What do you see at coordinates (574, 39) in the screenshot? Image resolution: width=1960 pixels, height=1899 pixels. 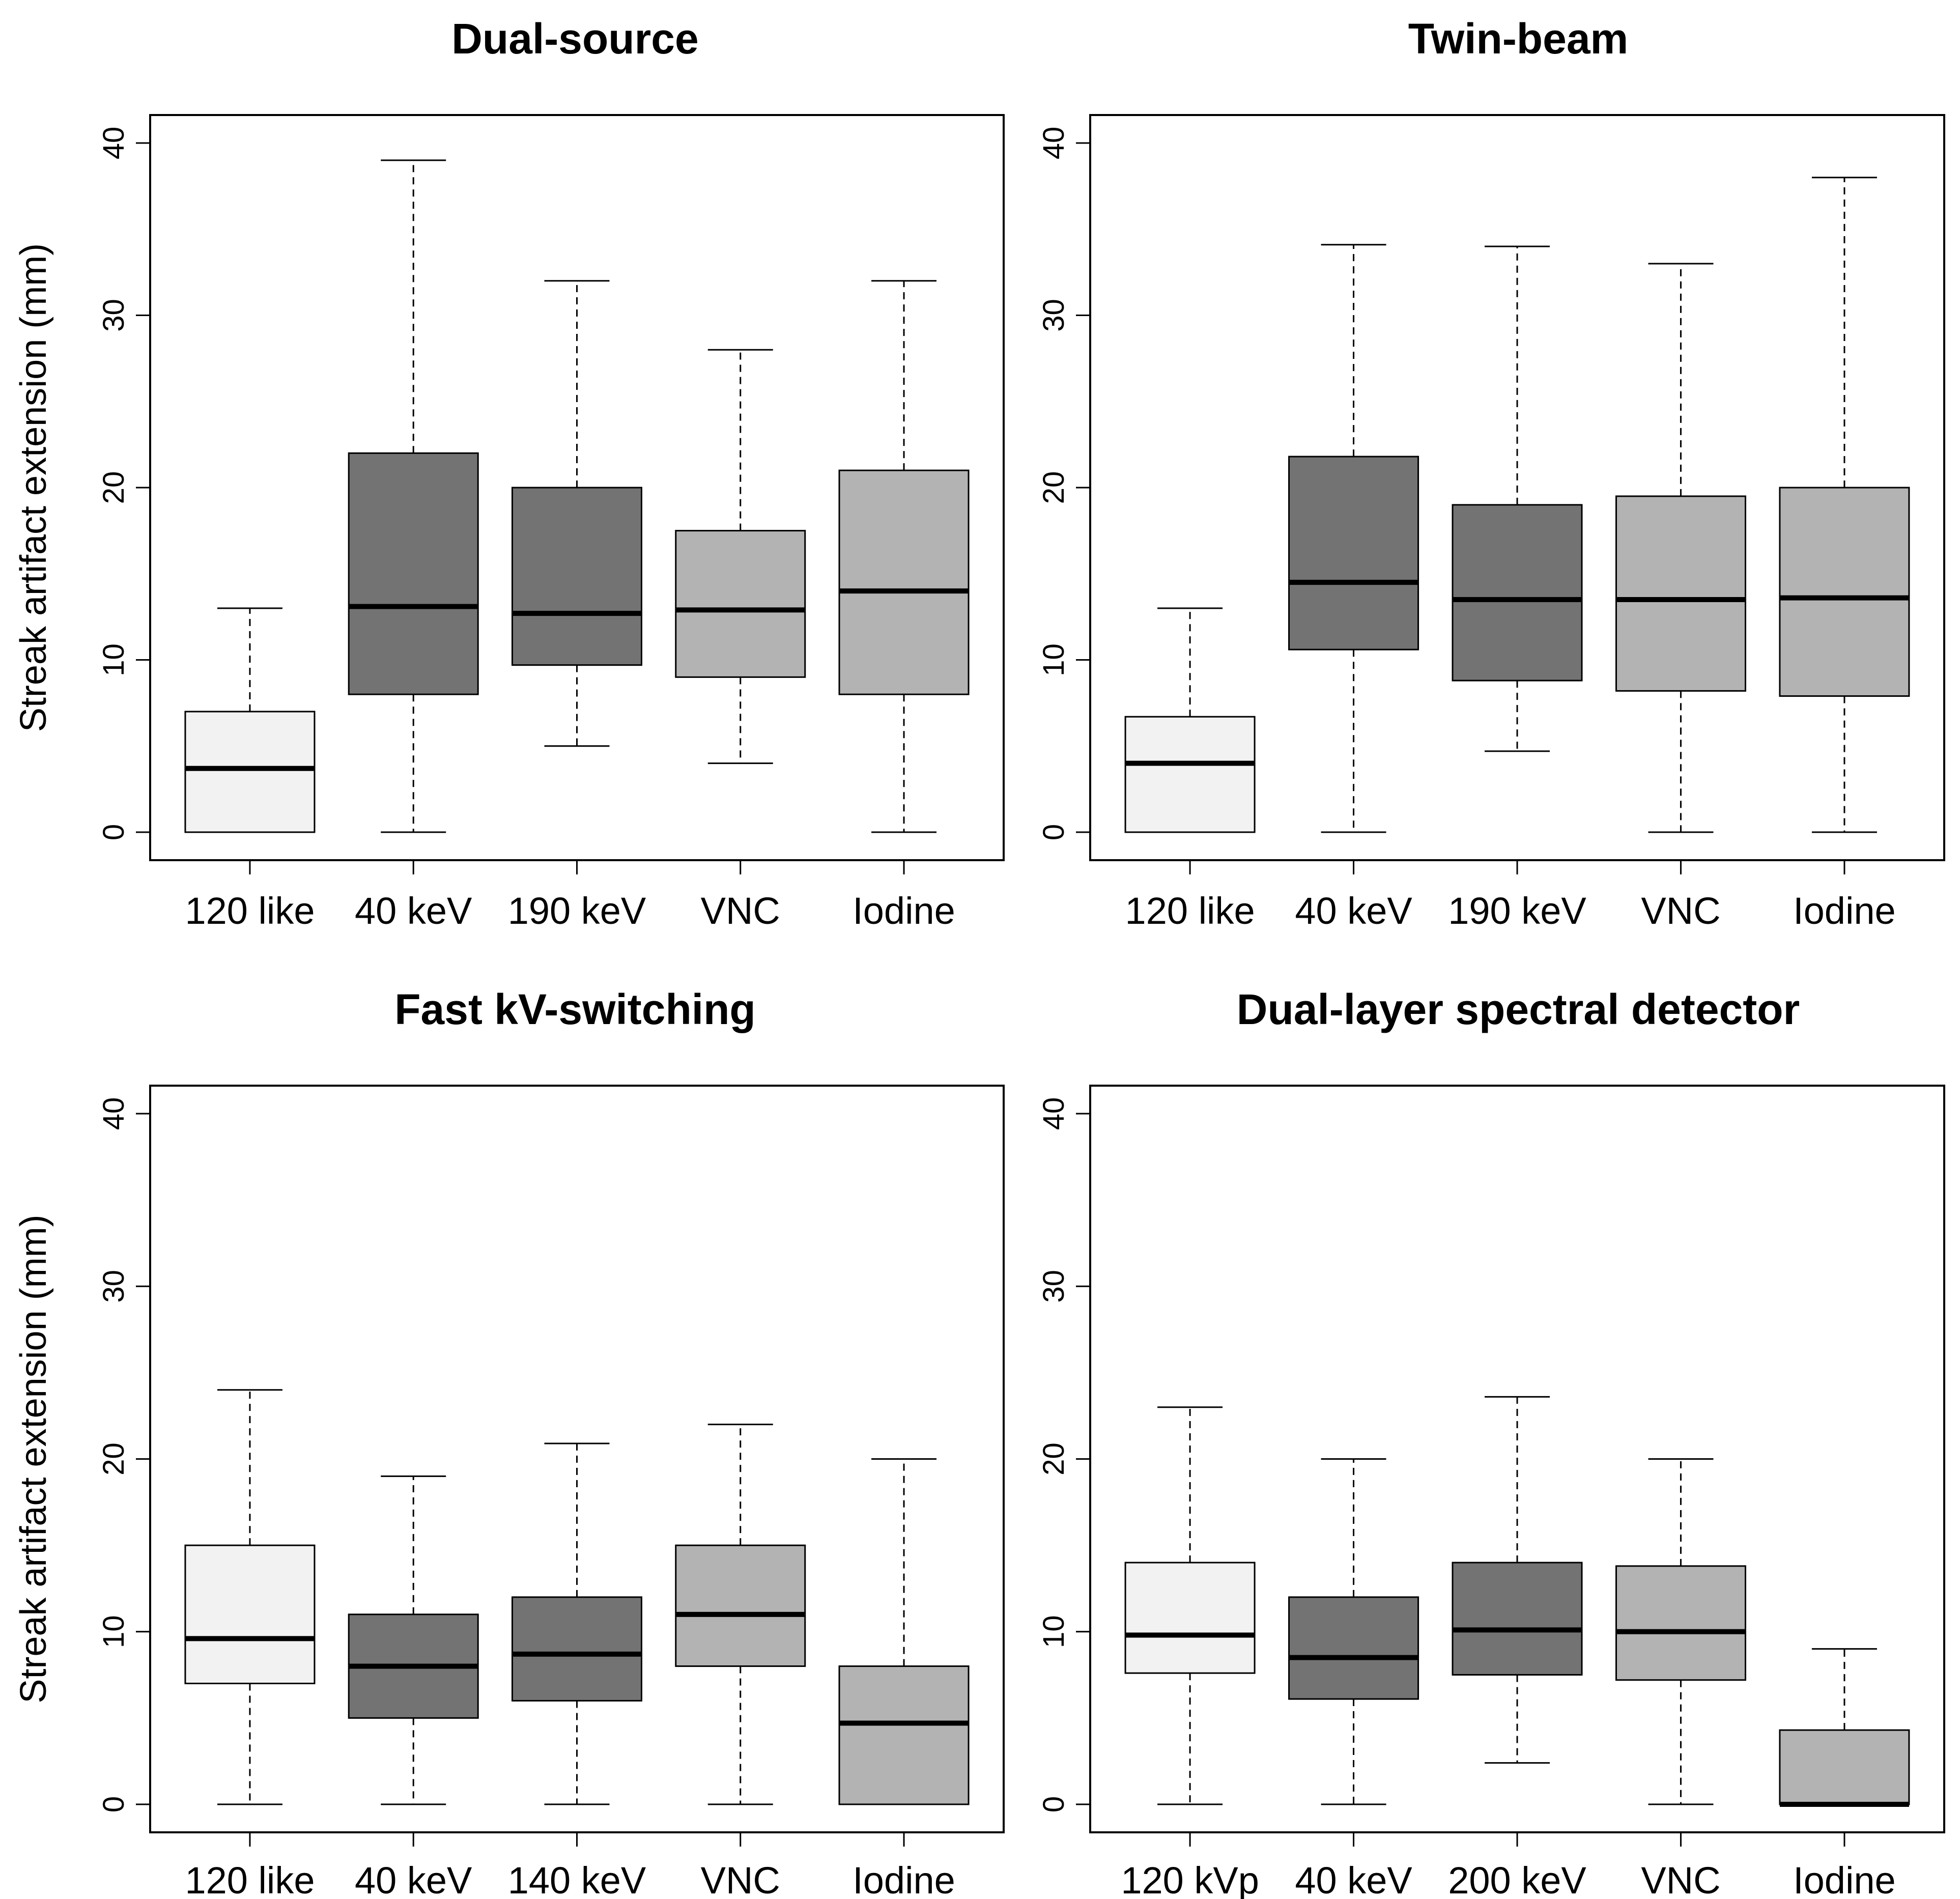 I see `panel-title: Dual-source` at bounding box center [574, 39].